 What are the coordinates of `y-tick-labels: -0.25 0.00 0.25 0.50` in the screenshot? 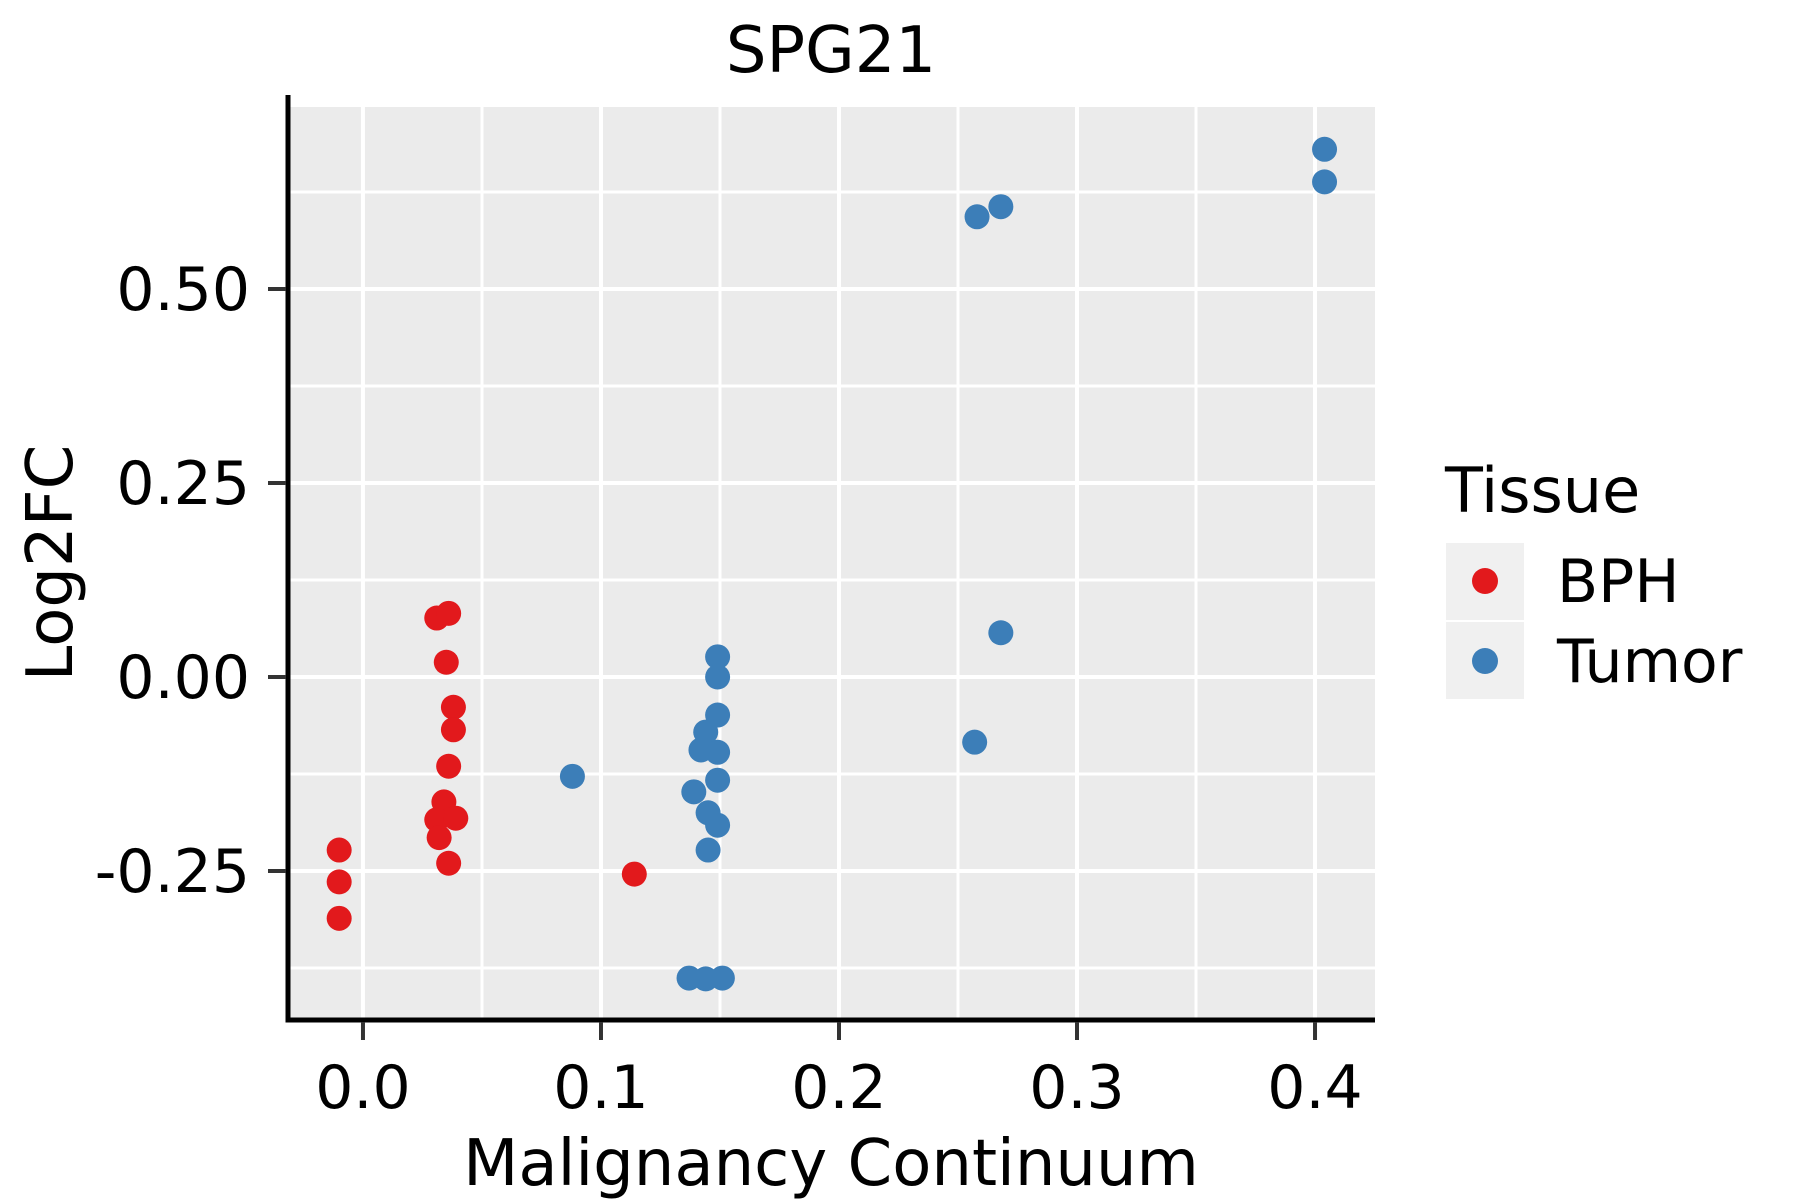 It's located at (172, 581).